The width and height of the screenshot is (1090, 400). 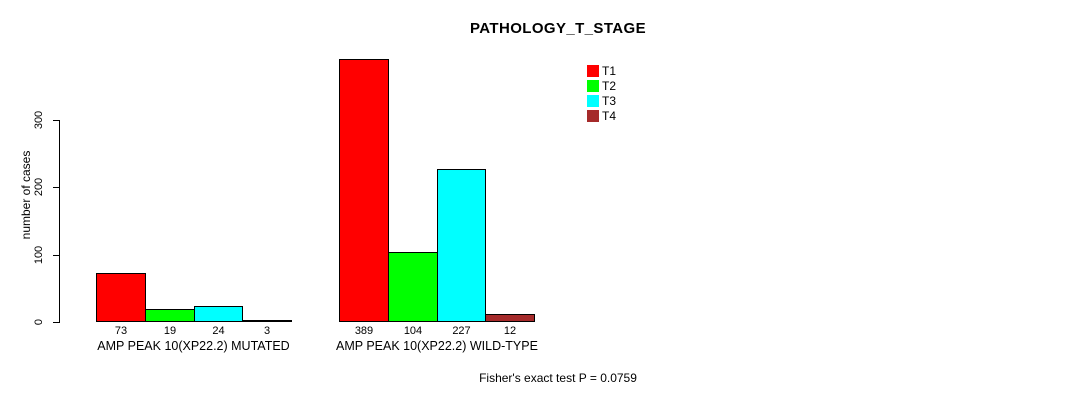 I want to click on bar-value-label: 73, so click(x=121, y=331).